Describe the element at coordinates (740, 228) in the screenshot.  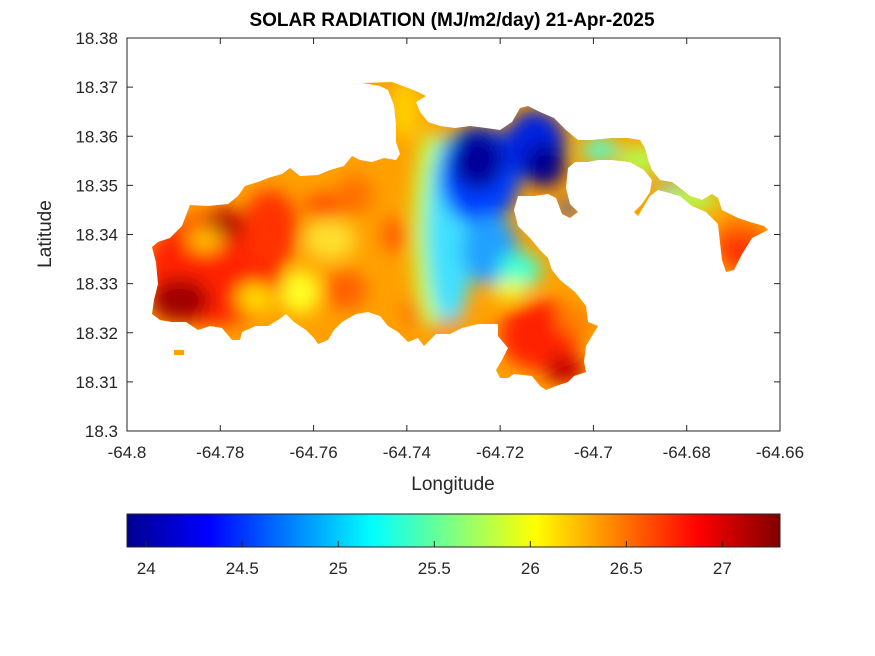
I see `blob-east-orange` at that location.